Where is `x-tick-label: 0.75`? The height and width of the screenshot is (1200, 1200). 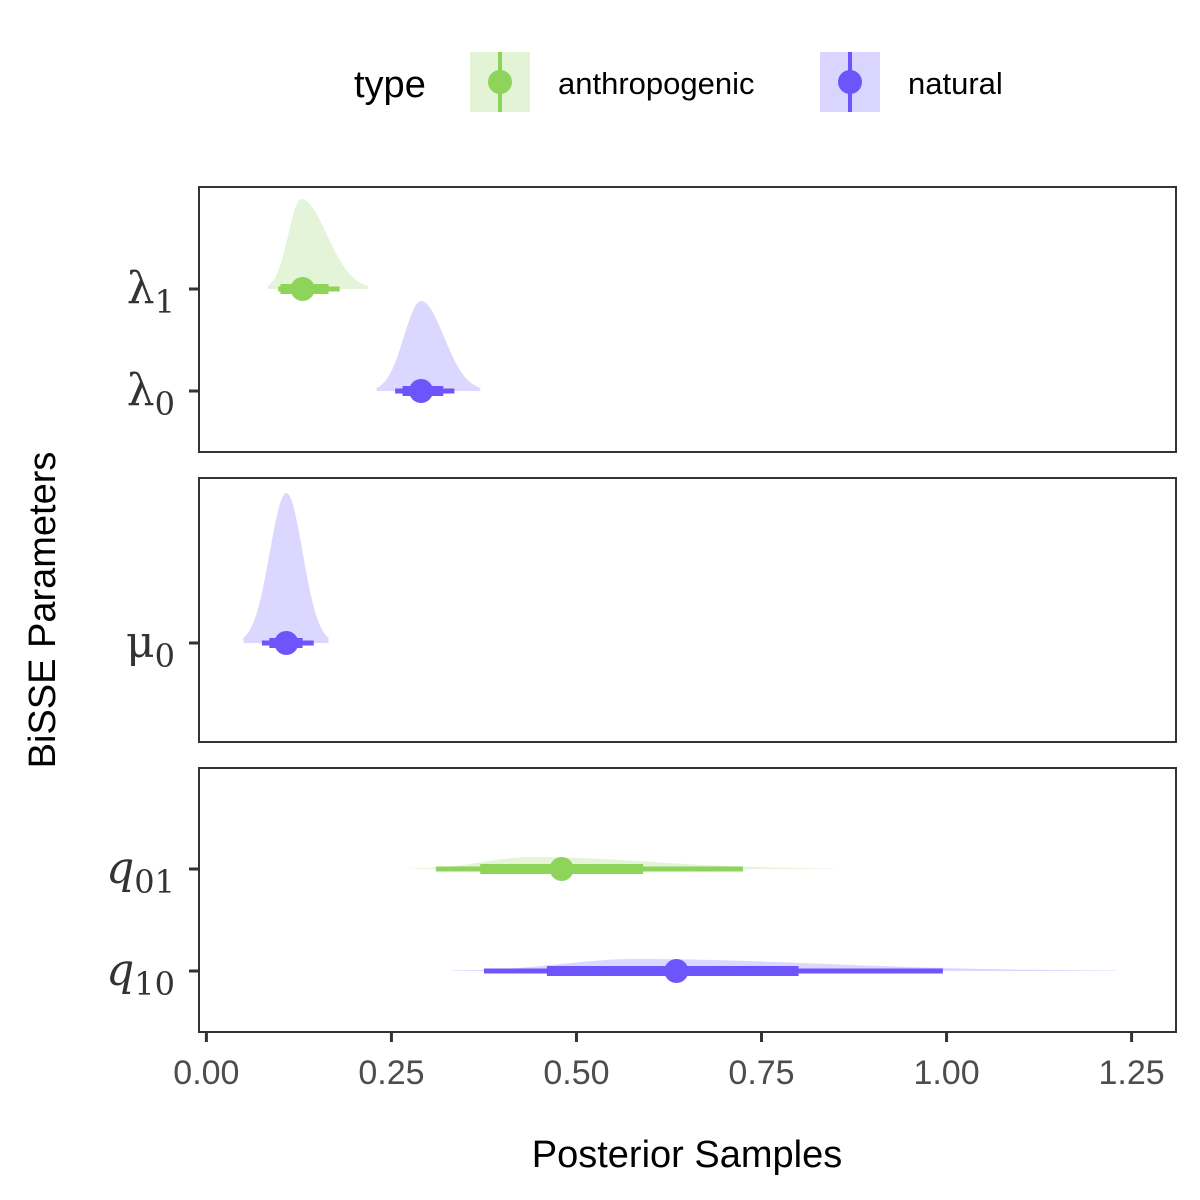
x-tick-label: 0.75 is located at coordinates (761, 1073).